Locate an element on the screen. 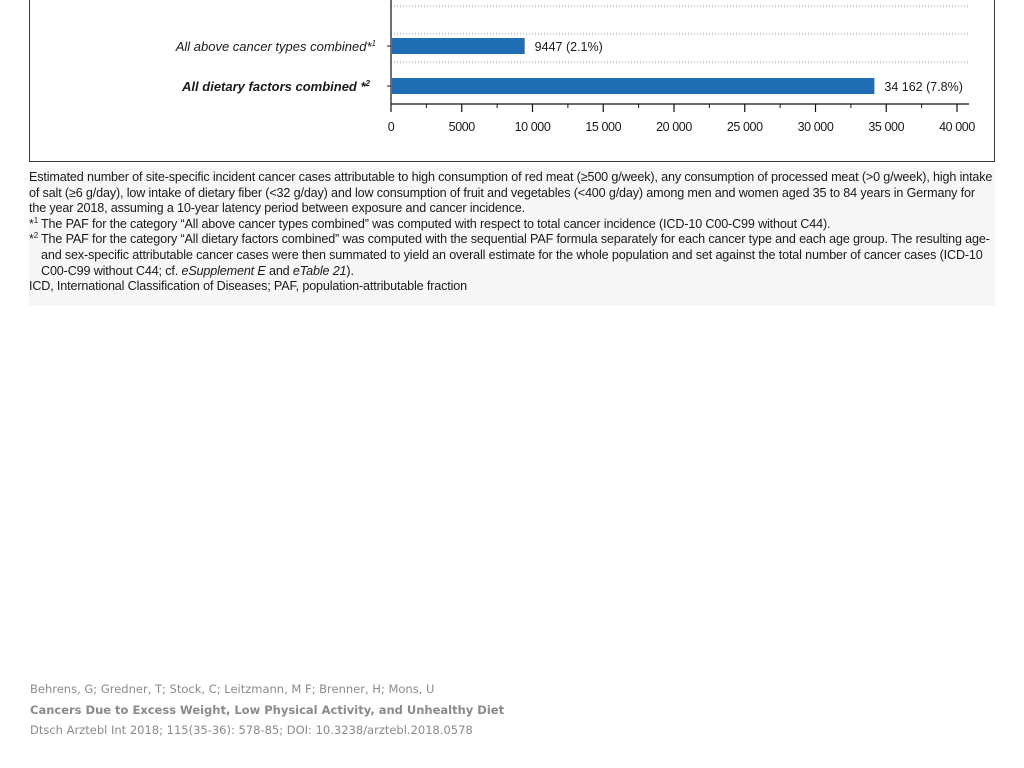  category-label: All above cancer types combined*1 is located at coordinates (275, 46).